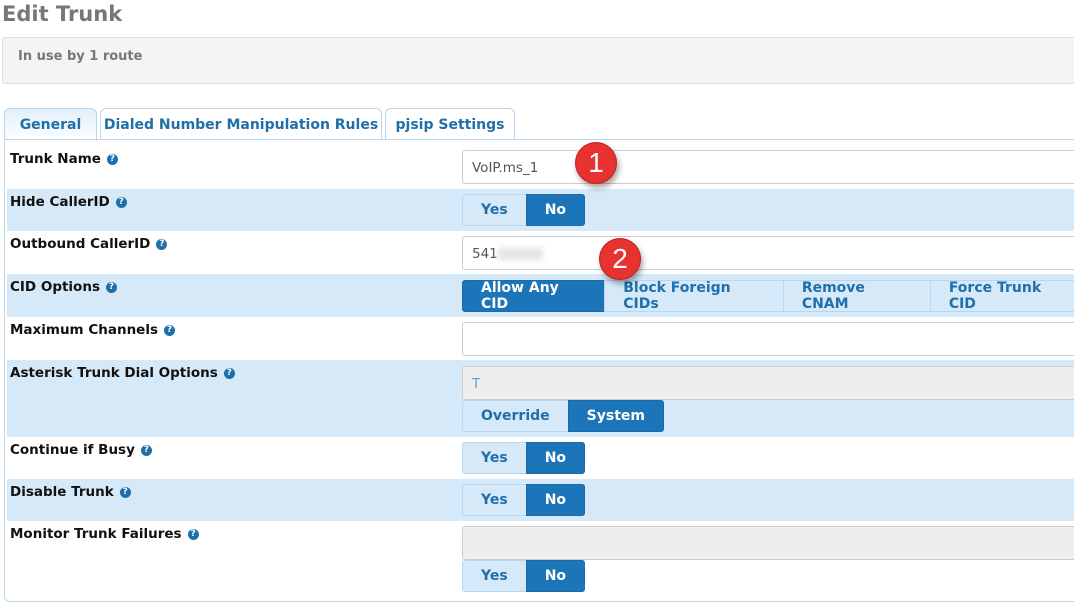  I want to click on disable-trunk-no-button: No, so click(555, 500).